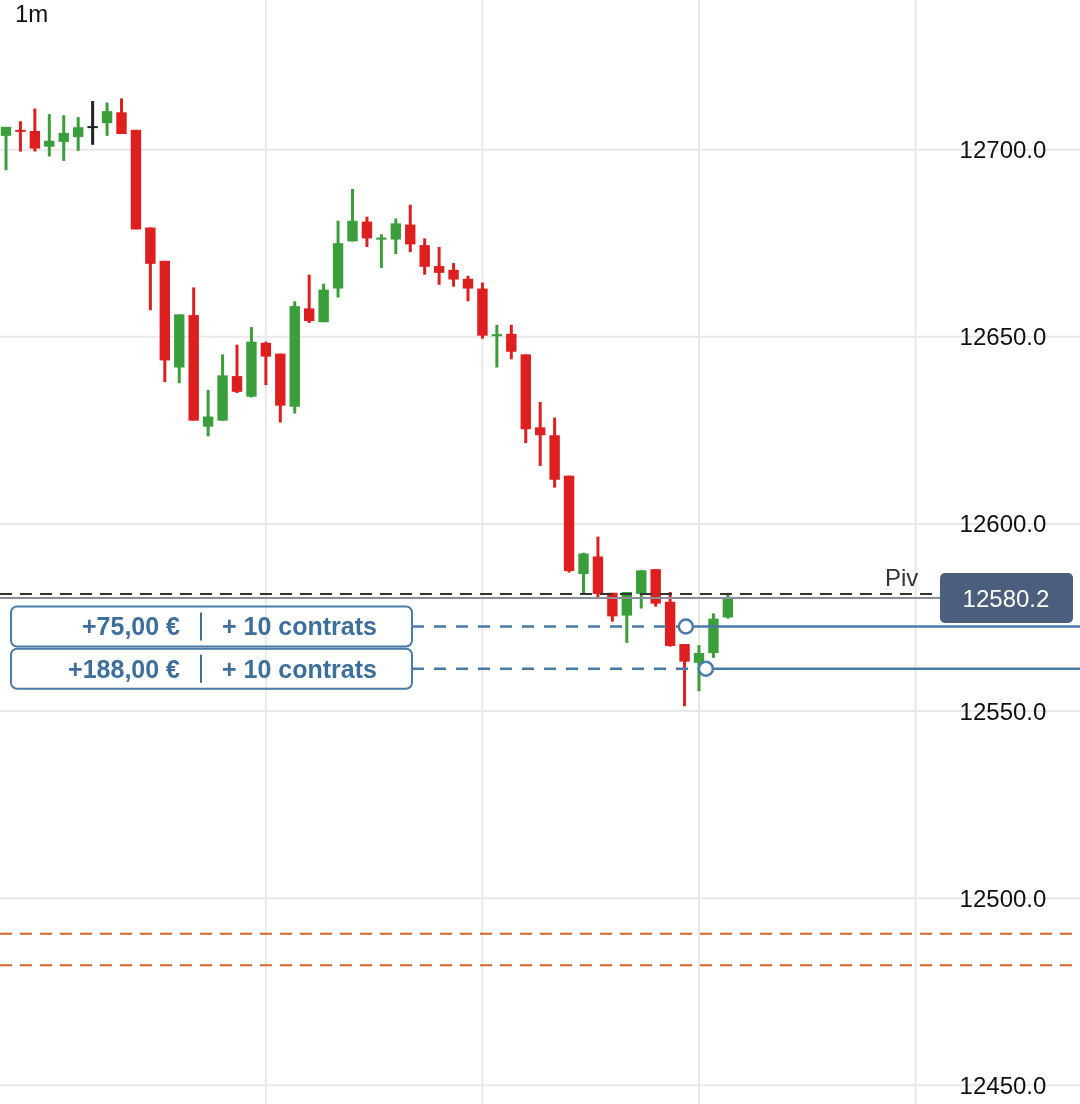 The image size is (1080, 1104). What do you see at coordinates (32, 13) in the screenshot?
I see `chart-title: 1m` at bounding box center [32, 13].